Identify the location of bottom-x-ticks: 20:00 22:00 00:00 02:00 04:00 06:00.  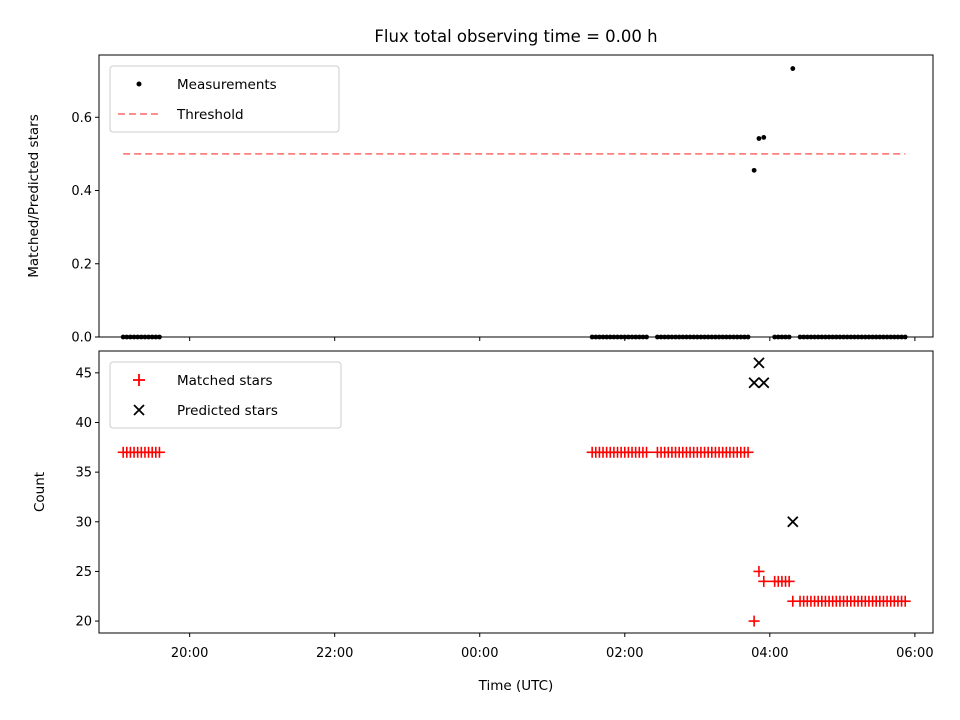
(552, 647).